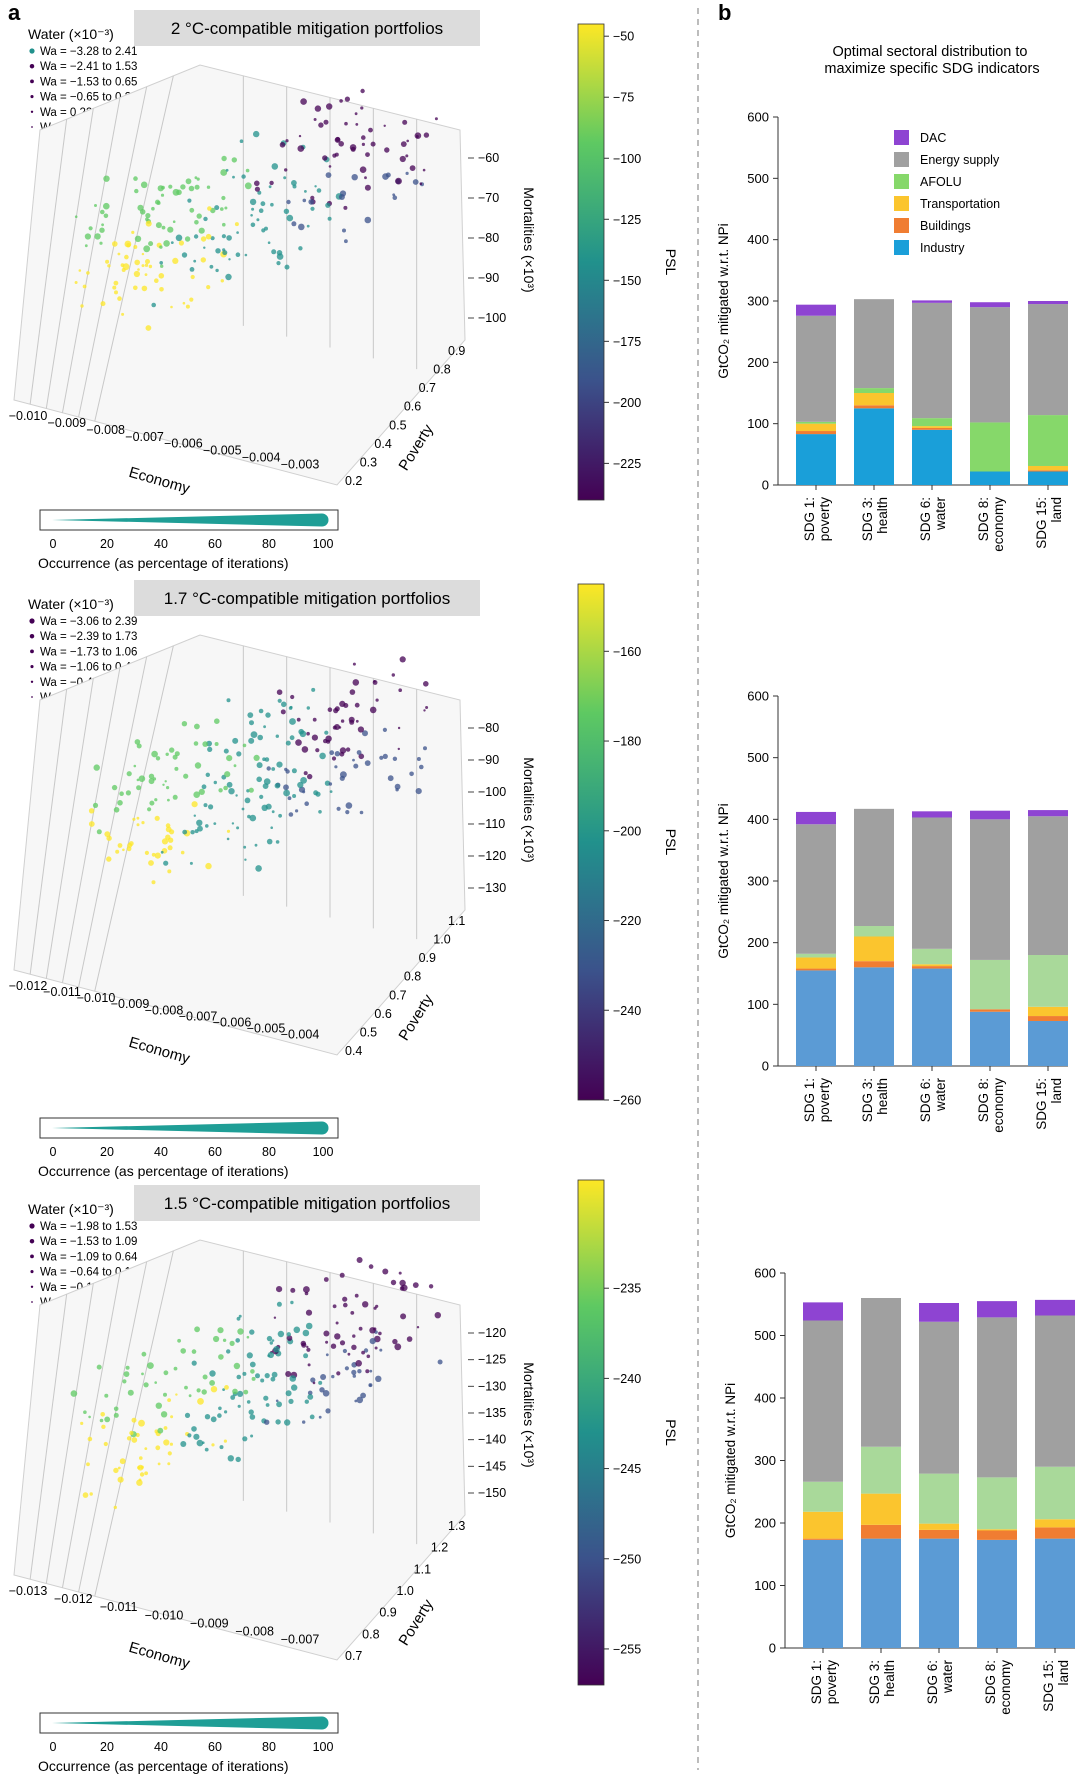  I want to click on economy-tick-label: −0.004, so click(300, 1035).